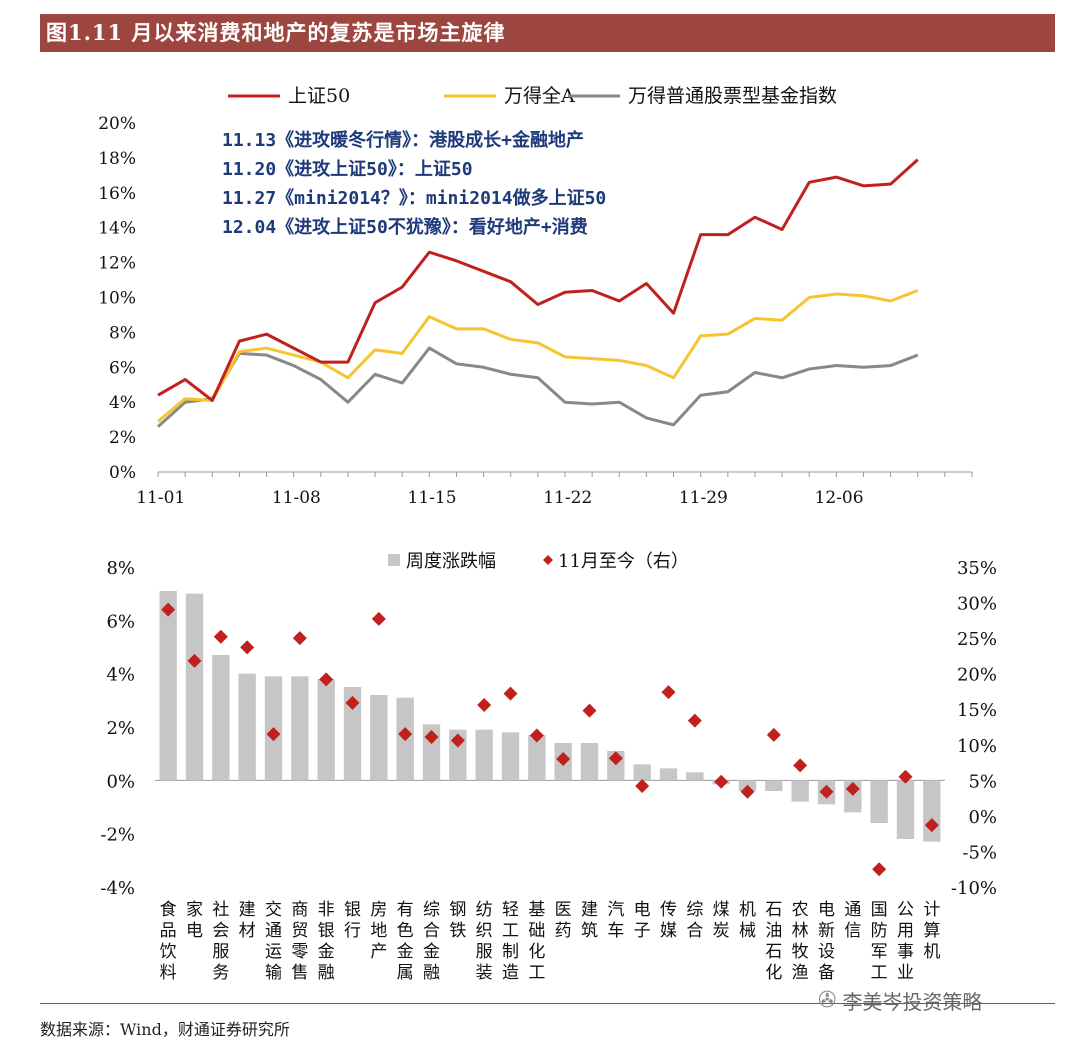 This screenshot has width=1080, height=1051. Describe the element at coordinates (977, 746) in the screenshot. I see `y2-tick-label: 10%` at that location.